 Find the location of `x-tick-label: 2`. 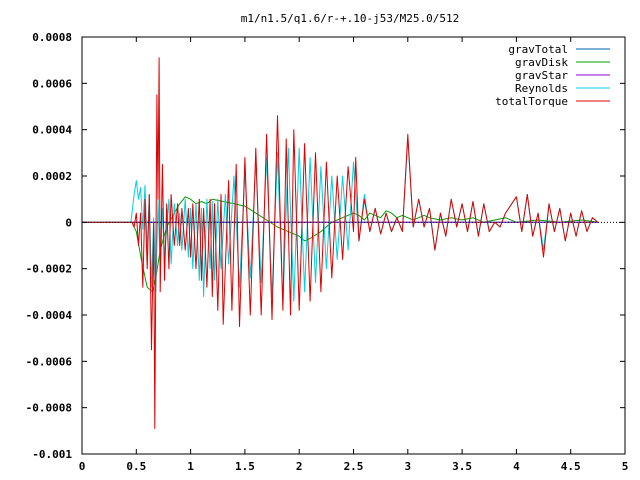

x-tick-label: 2 is located at coordinates (299, 466).